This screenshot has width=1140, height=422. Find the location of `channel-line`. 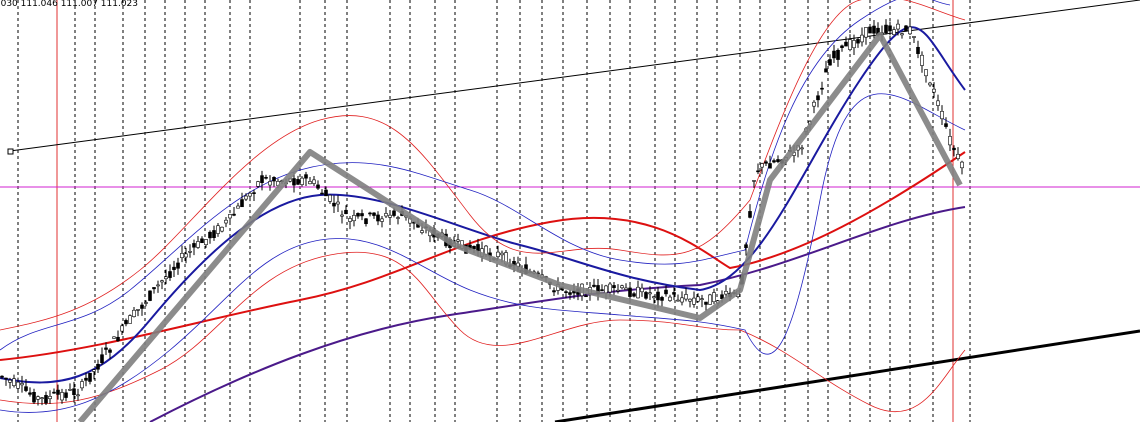

channel-line is located at coordinates (847, 375).